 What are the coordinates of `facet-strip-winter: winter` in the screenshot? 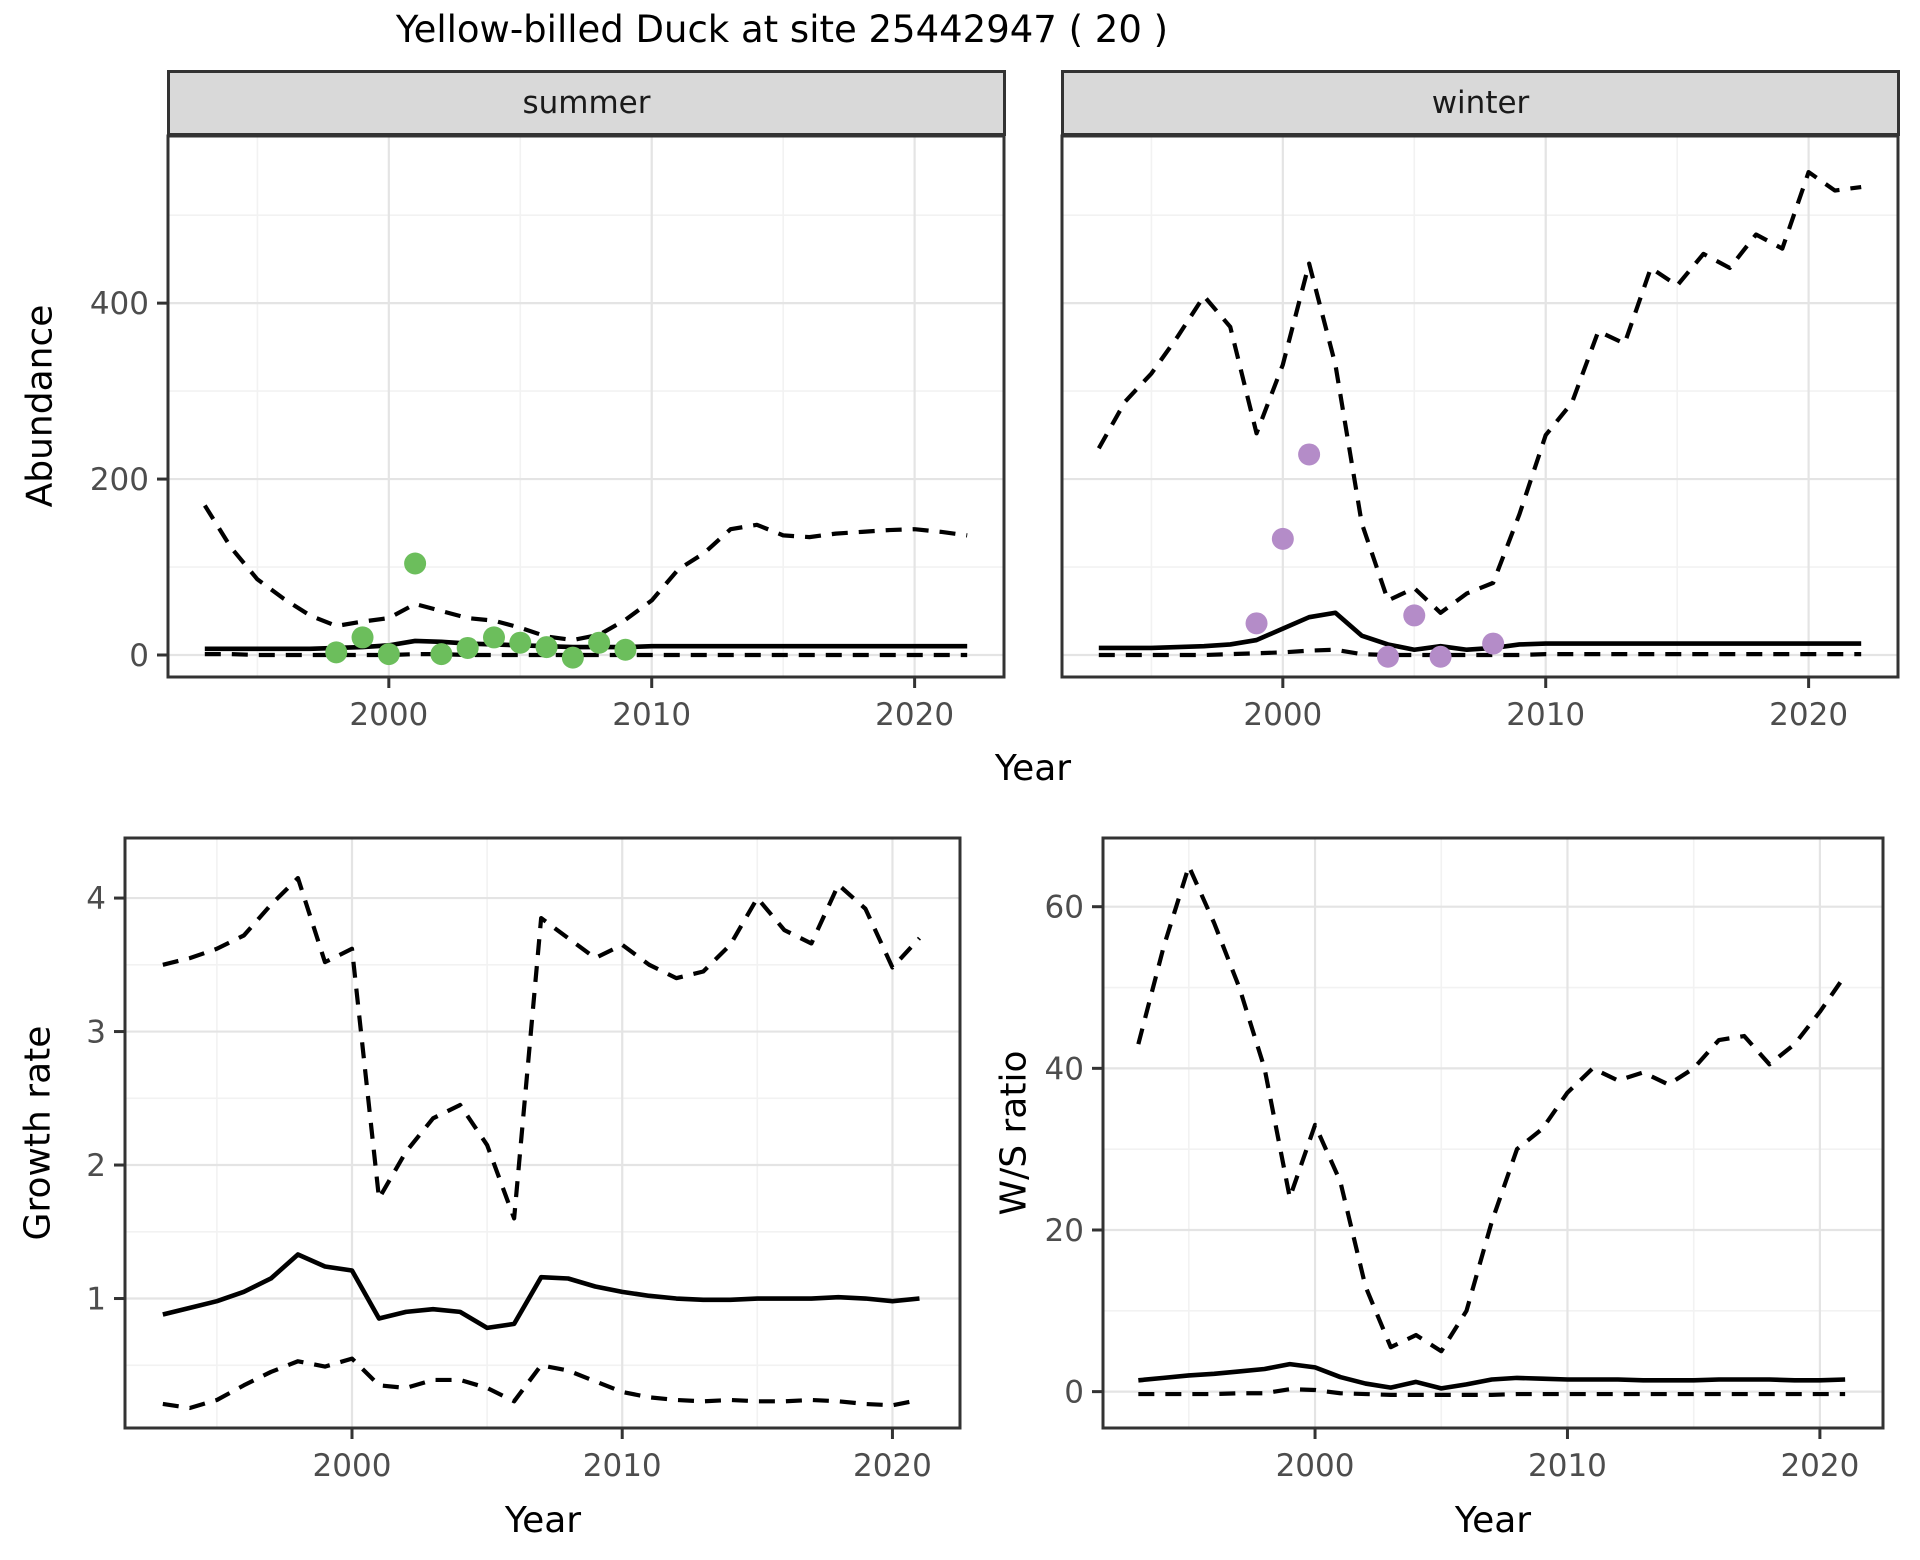 It's located at (1480, 103).